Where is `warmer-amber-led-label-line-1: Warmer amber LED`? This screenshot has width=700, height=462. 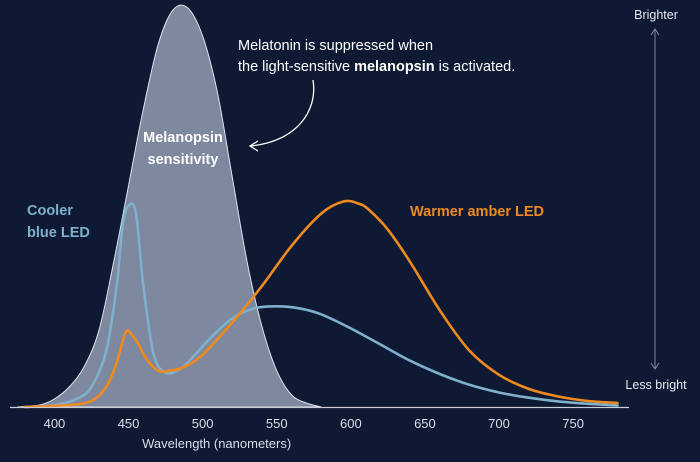
warmer-amber-led-label-line-1: Warmer amber LED is located at coordinates (477, 212).